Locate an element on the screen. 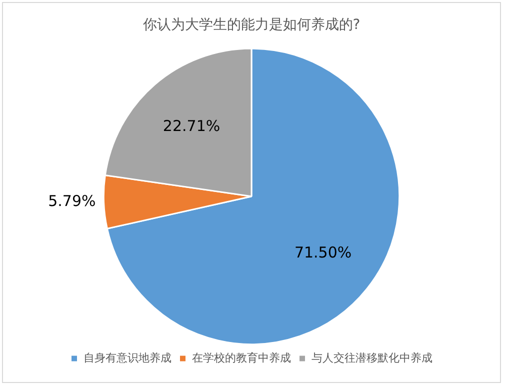 The image size is (505, 387). data-label: 5.79% is located at coordinates (72, 201).